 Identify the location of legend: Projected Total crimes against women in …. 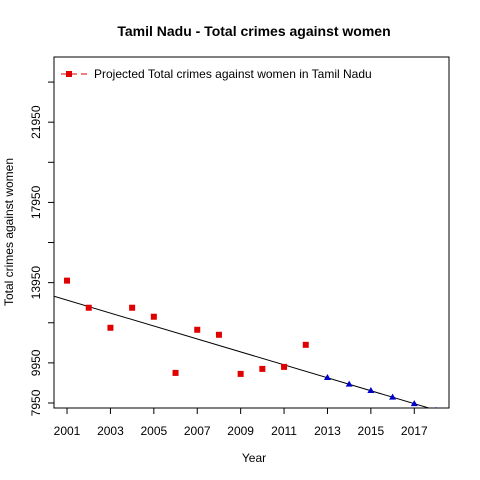
(216, 74).